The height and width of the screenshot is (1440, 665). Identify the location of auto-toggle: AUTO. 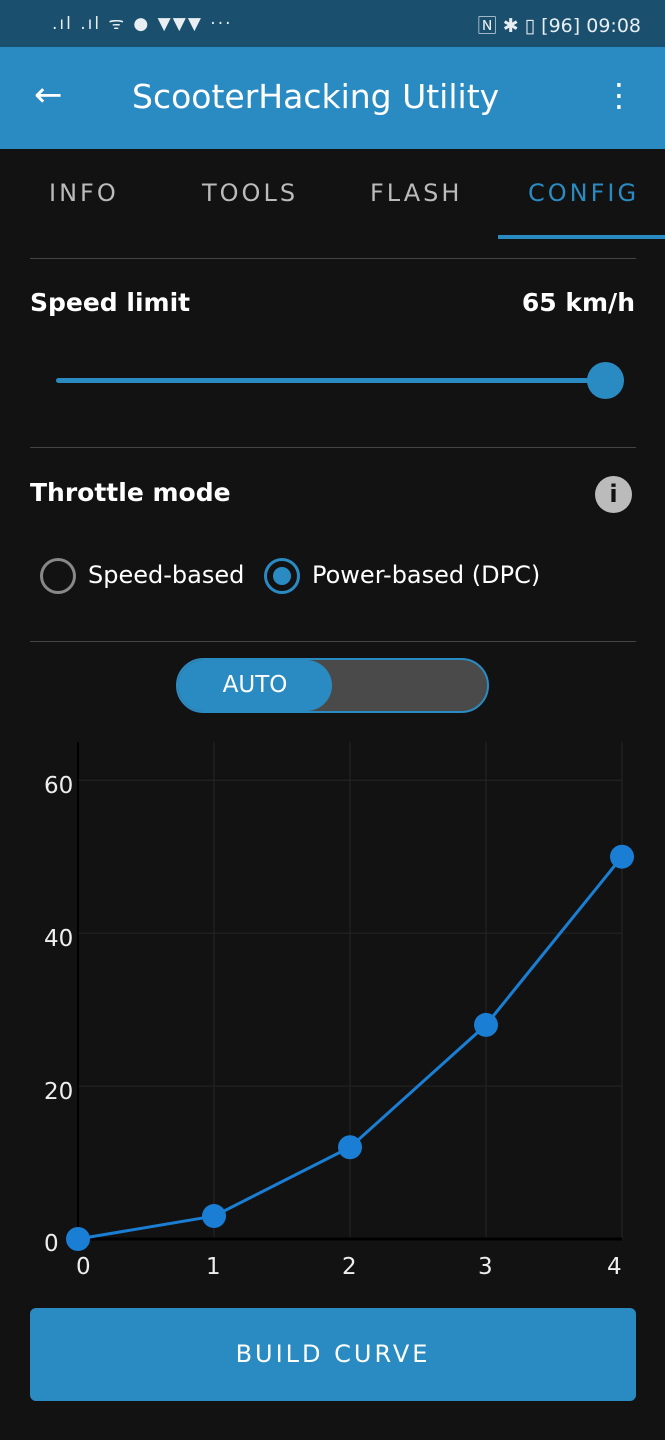
(332, 685).